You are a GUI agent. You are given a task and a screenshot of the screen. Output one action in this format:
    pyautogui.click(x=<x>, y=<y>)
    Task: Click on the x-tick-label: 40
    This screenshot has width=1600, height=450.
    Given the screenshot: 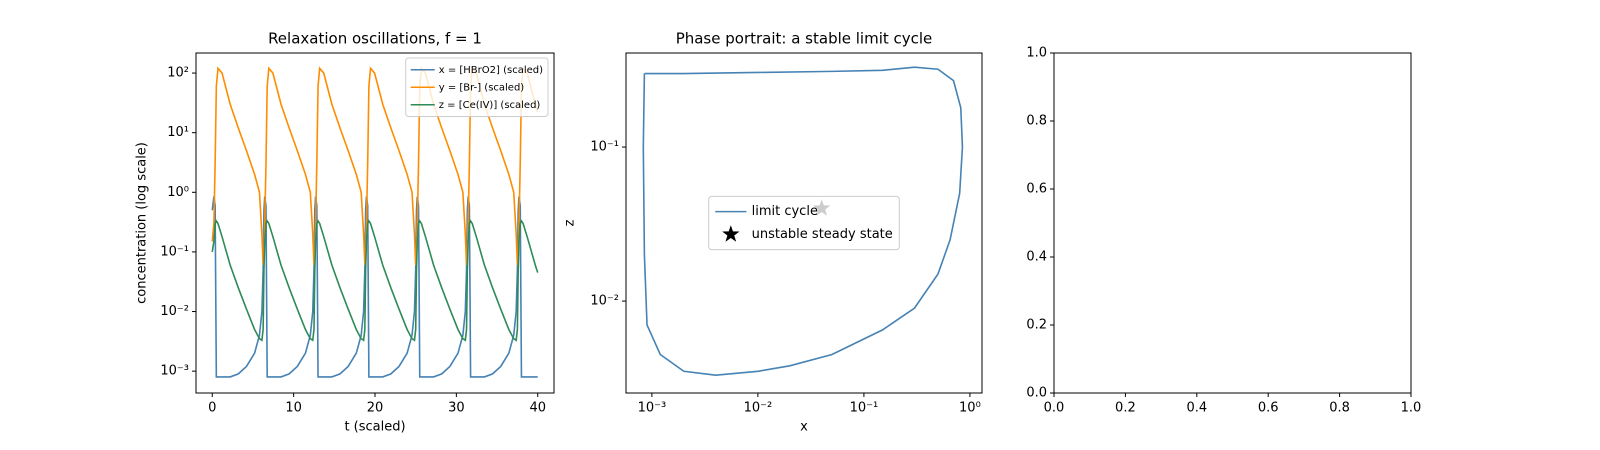 What is the action you would take?
    pyautogui.click(x=537, y=408)
    